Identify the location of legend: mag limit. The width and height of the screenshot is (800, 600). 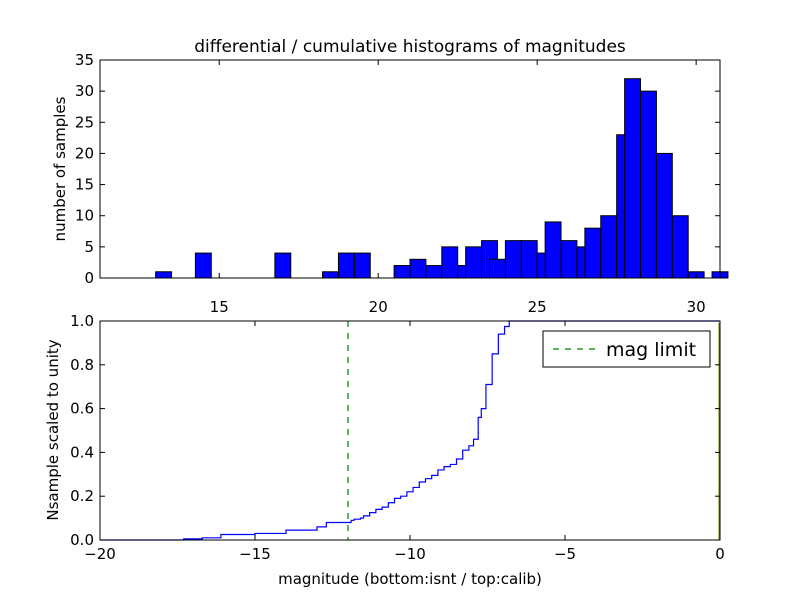
(626, 349).